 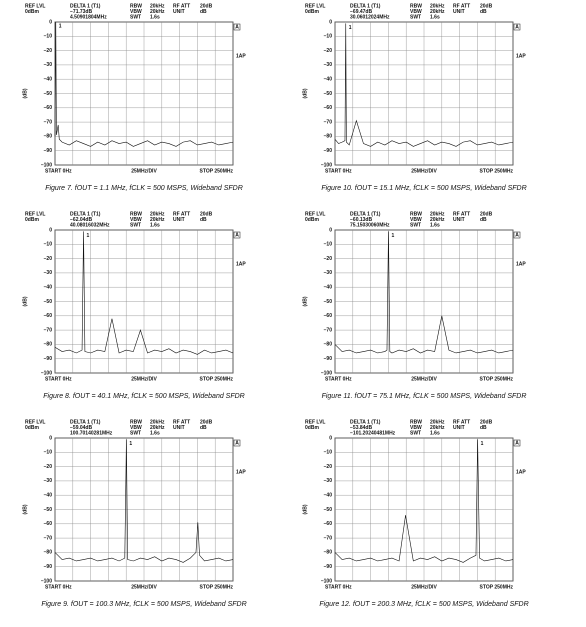 I want to click on y-tick-label: –80, so click(x=328, y=345).